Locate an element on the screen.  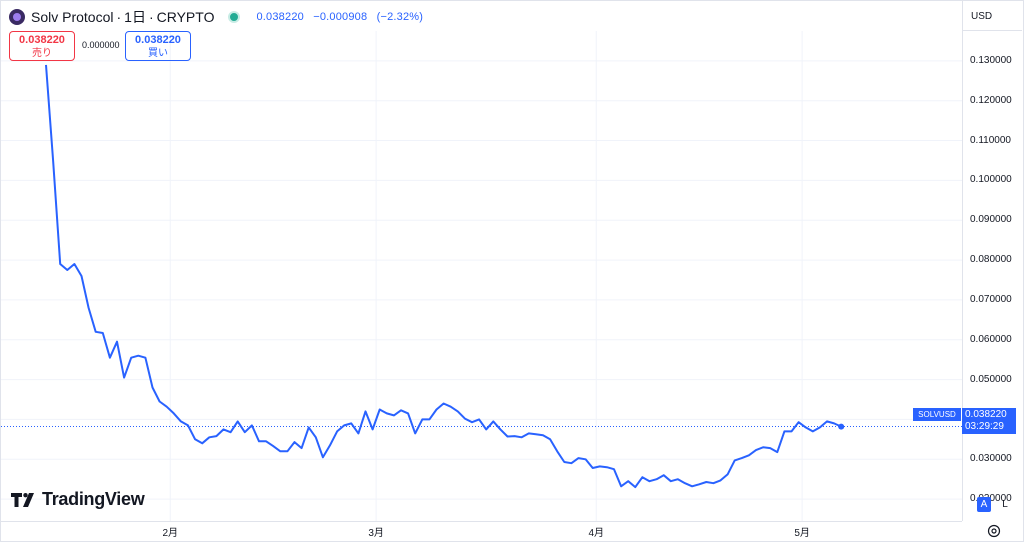
brand-name: TradingView is located at coordinates (93, 499).